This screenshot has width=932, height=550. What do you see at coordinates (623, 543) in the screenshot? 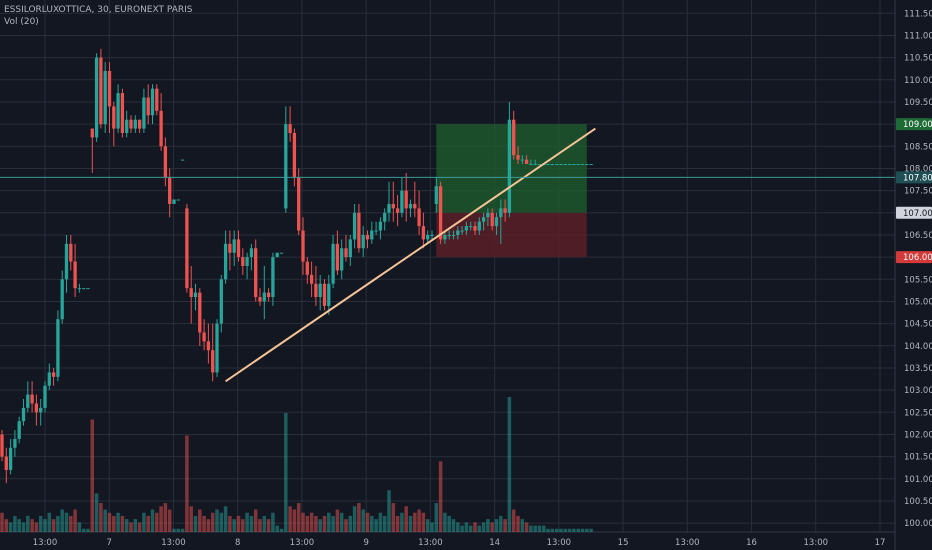
I see `x-axis-tick-label: 15` at bounding box center [623, 543].